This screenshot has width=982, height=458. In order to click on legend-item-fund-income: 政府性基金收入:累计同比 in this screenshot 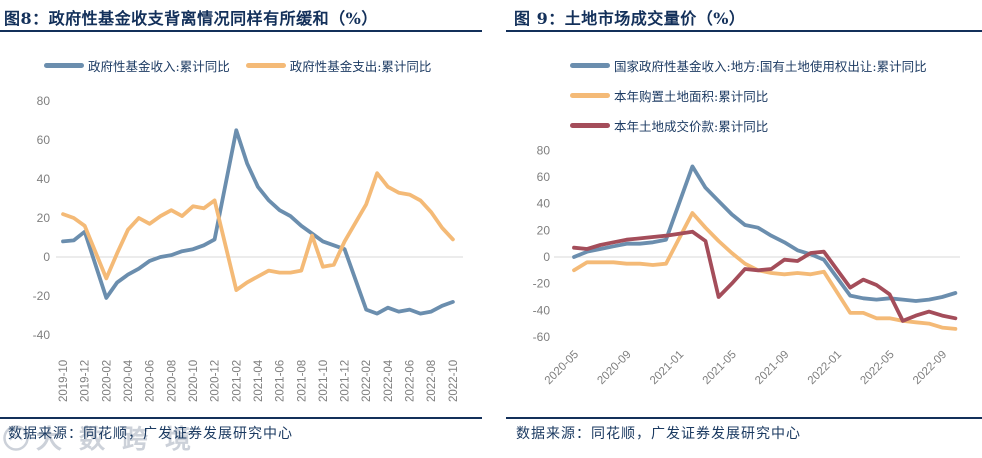, I will do `click(137, 65)`.